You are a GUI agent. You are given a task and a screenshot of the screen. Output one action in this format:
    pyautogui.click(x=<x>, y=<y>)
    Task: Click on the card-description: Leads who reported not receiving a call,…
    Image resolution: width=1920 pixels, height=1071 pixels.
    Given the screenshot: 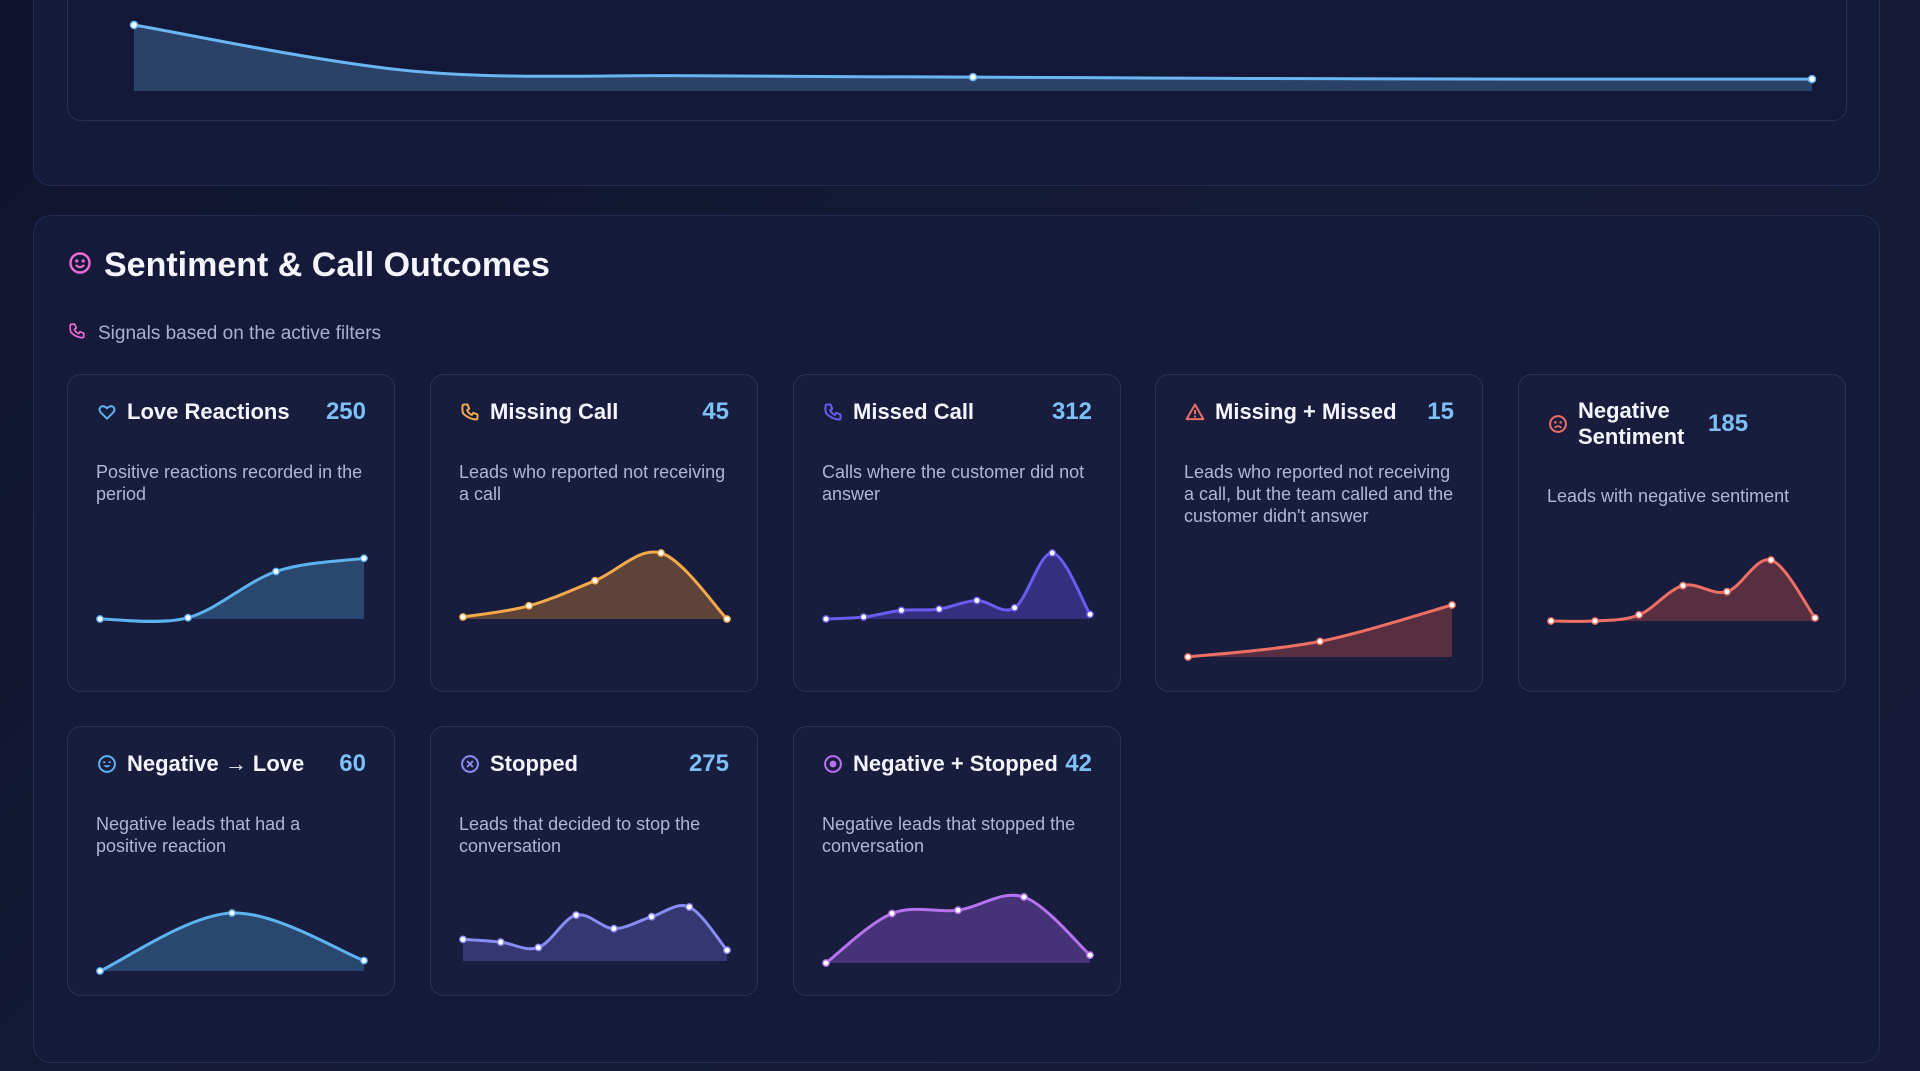 What is the action you would take?
    pyautogui.click(x=1319, y=494)
    